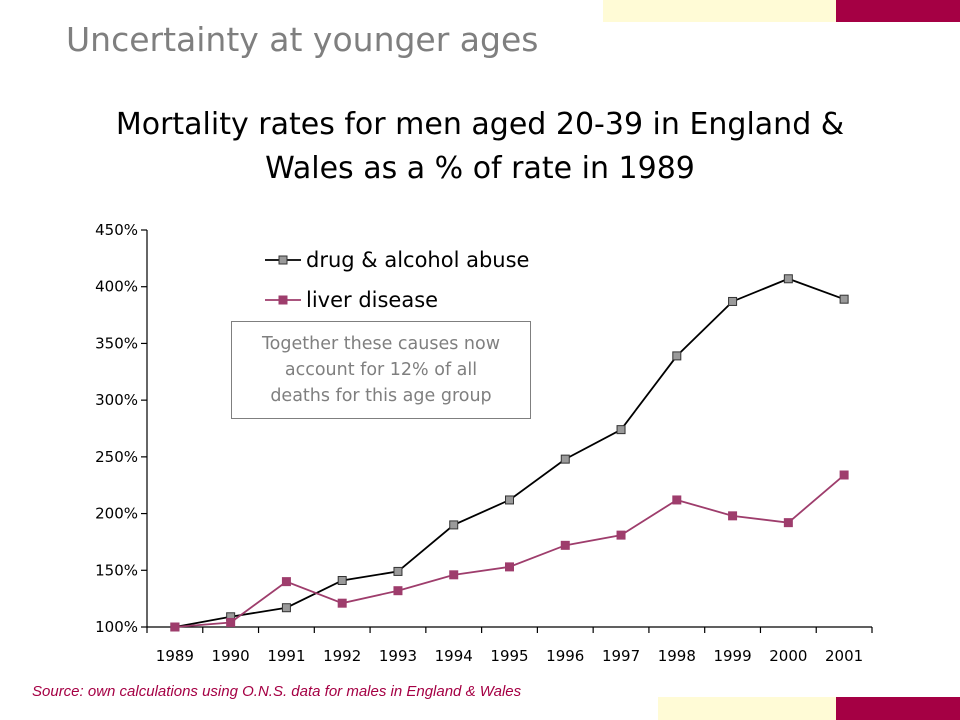  Describe the element at coordinates (480, 168) in the screenshot. I see `chart-title-line-2: Wales as a % of rate in 1989` at that location.